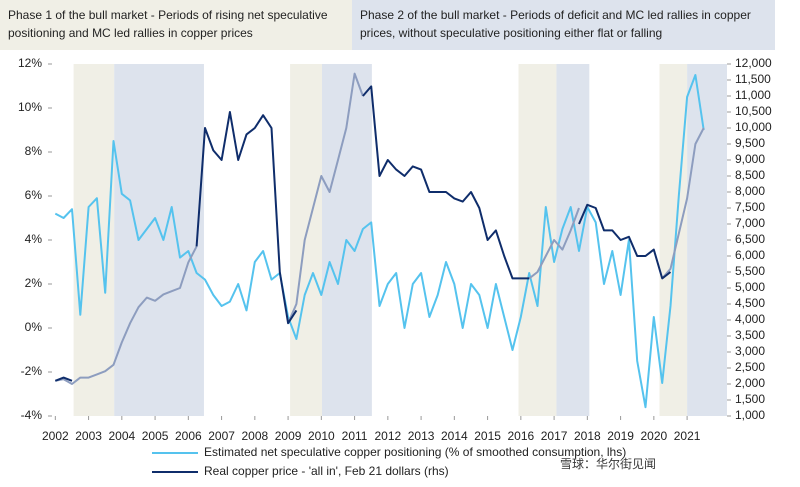 The height and width of the screenshot is (487, 800). What do you see at coordinates (30, 107) in the screenshot?
I see `y-tick-label: 10%` at bounding box center [30, 107].